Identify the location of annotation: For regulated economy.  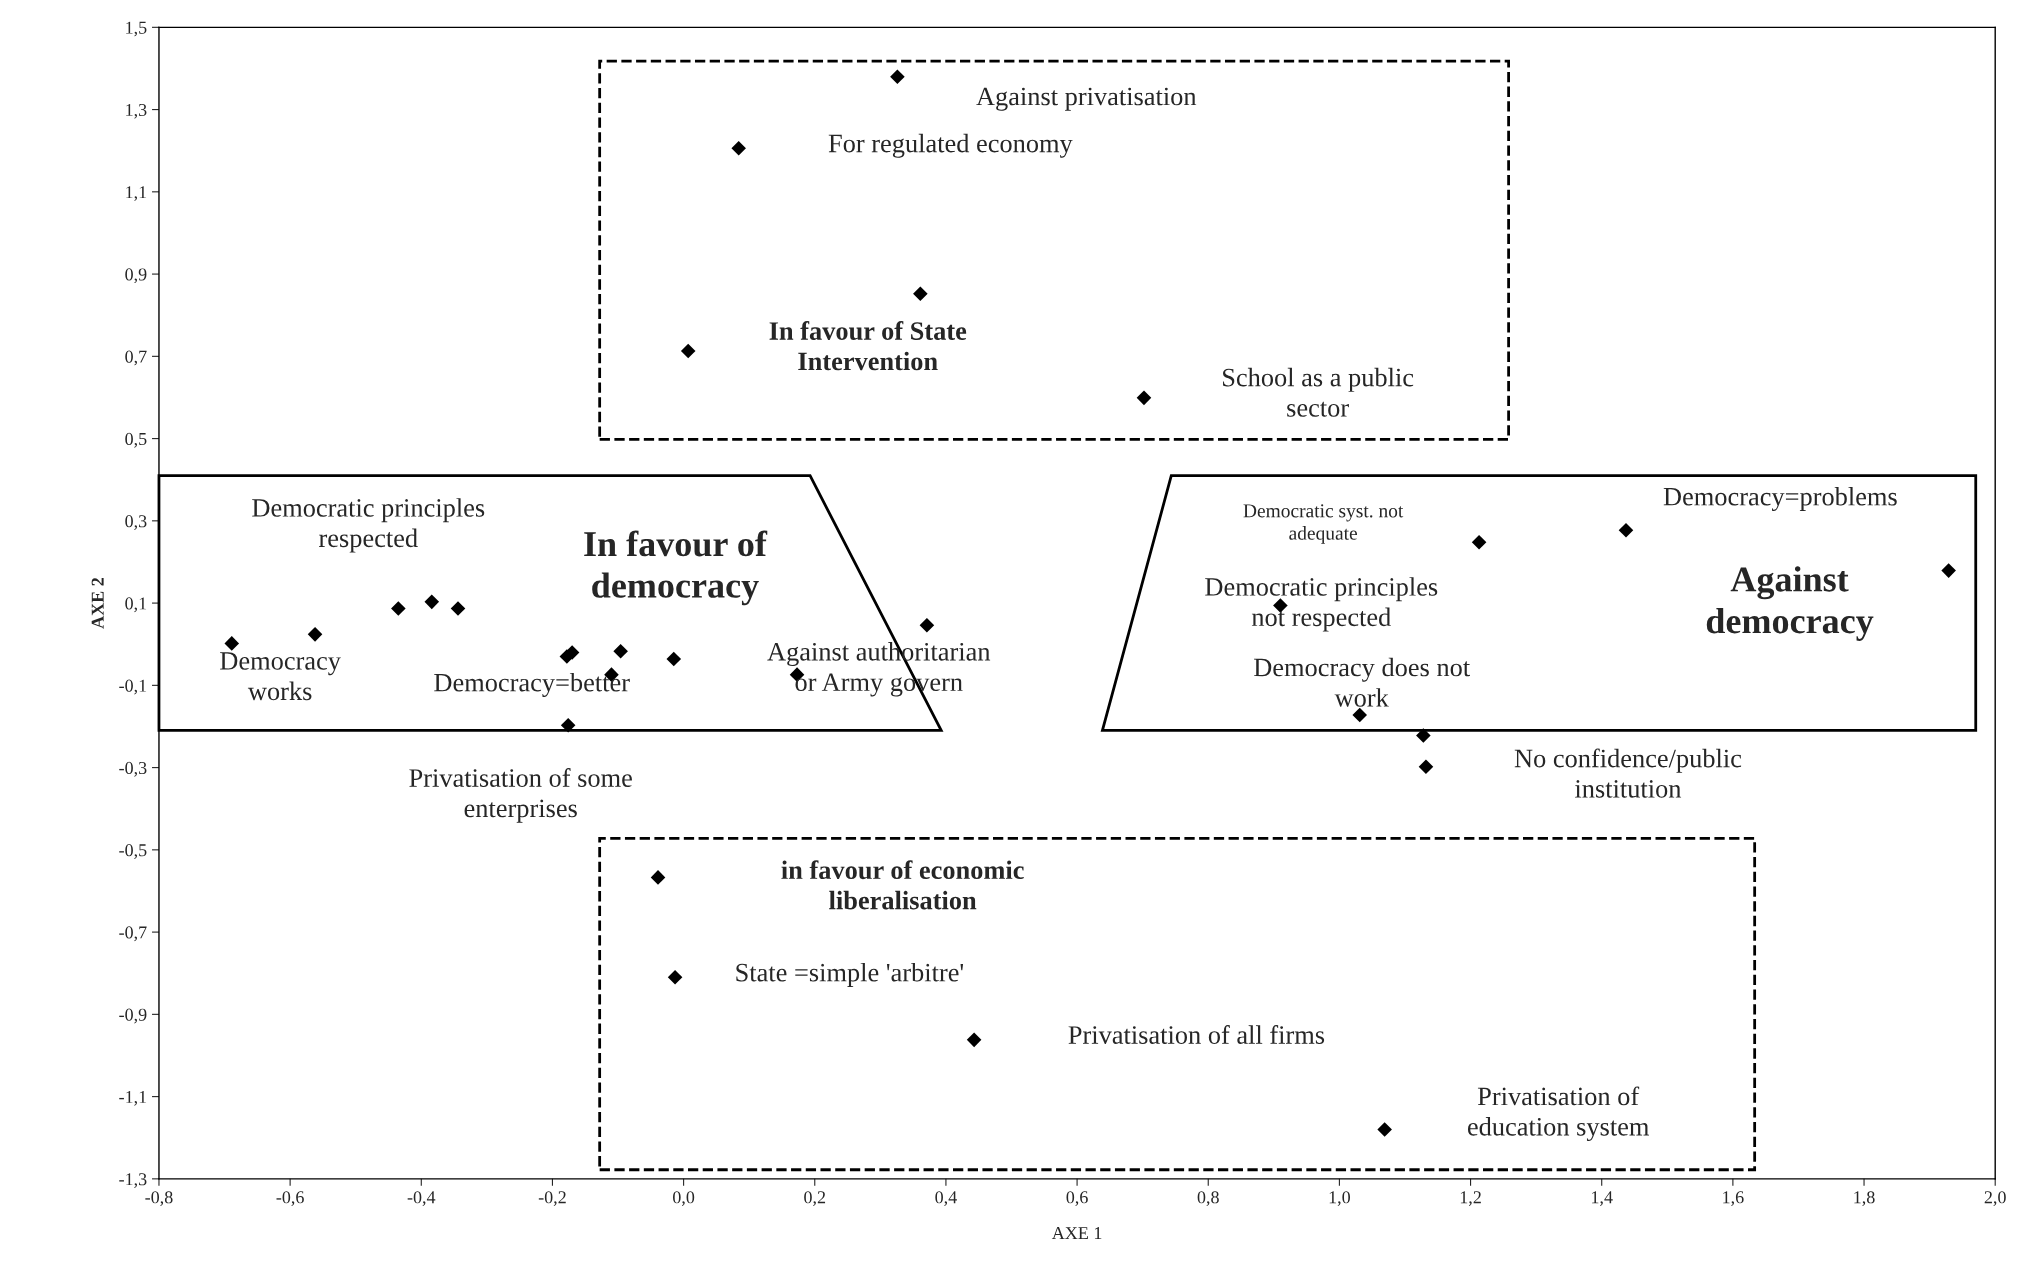
(950, 145).